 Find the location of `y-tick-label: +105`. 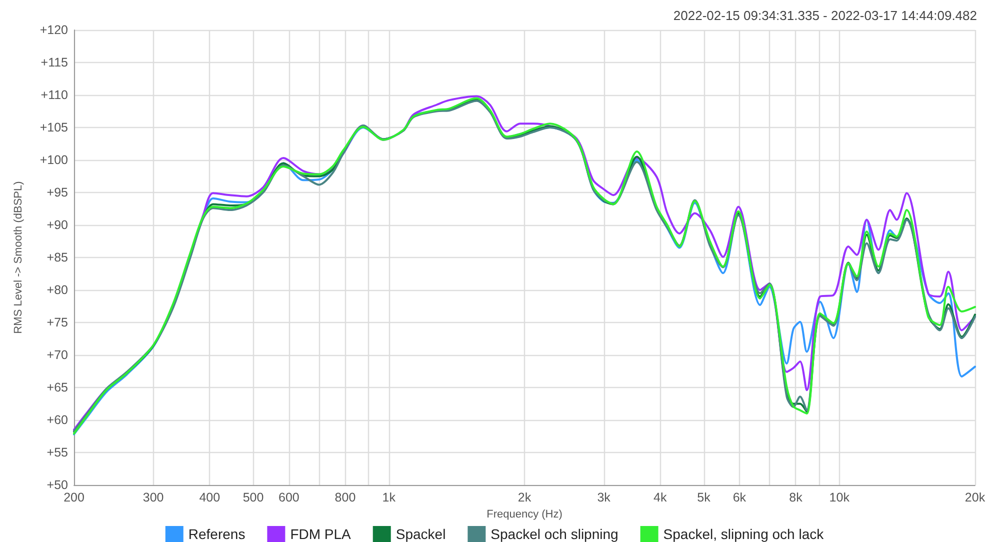

y-tick-label: +105 is located at coordinates (54, 127).